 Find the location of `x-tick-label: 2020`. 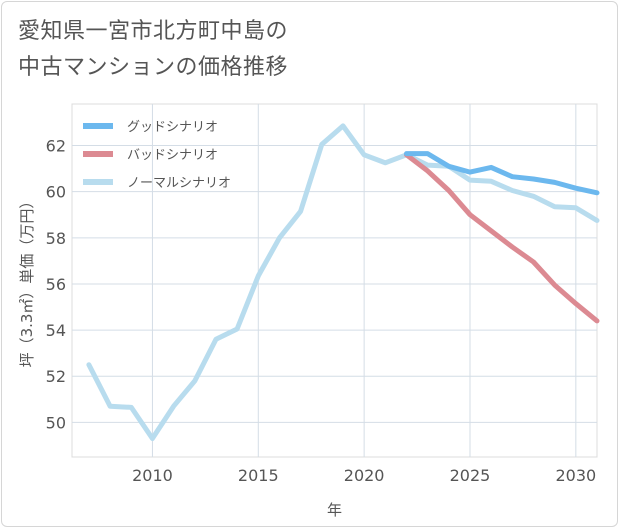

x-tick-label: 2020 is located at coordinates (364, 475).